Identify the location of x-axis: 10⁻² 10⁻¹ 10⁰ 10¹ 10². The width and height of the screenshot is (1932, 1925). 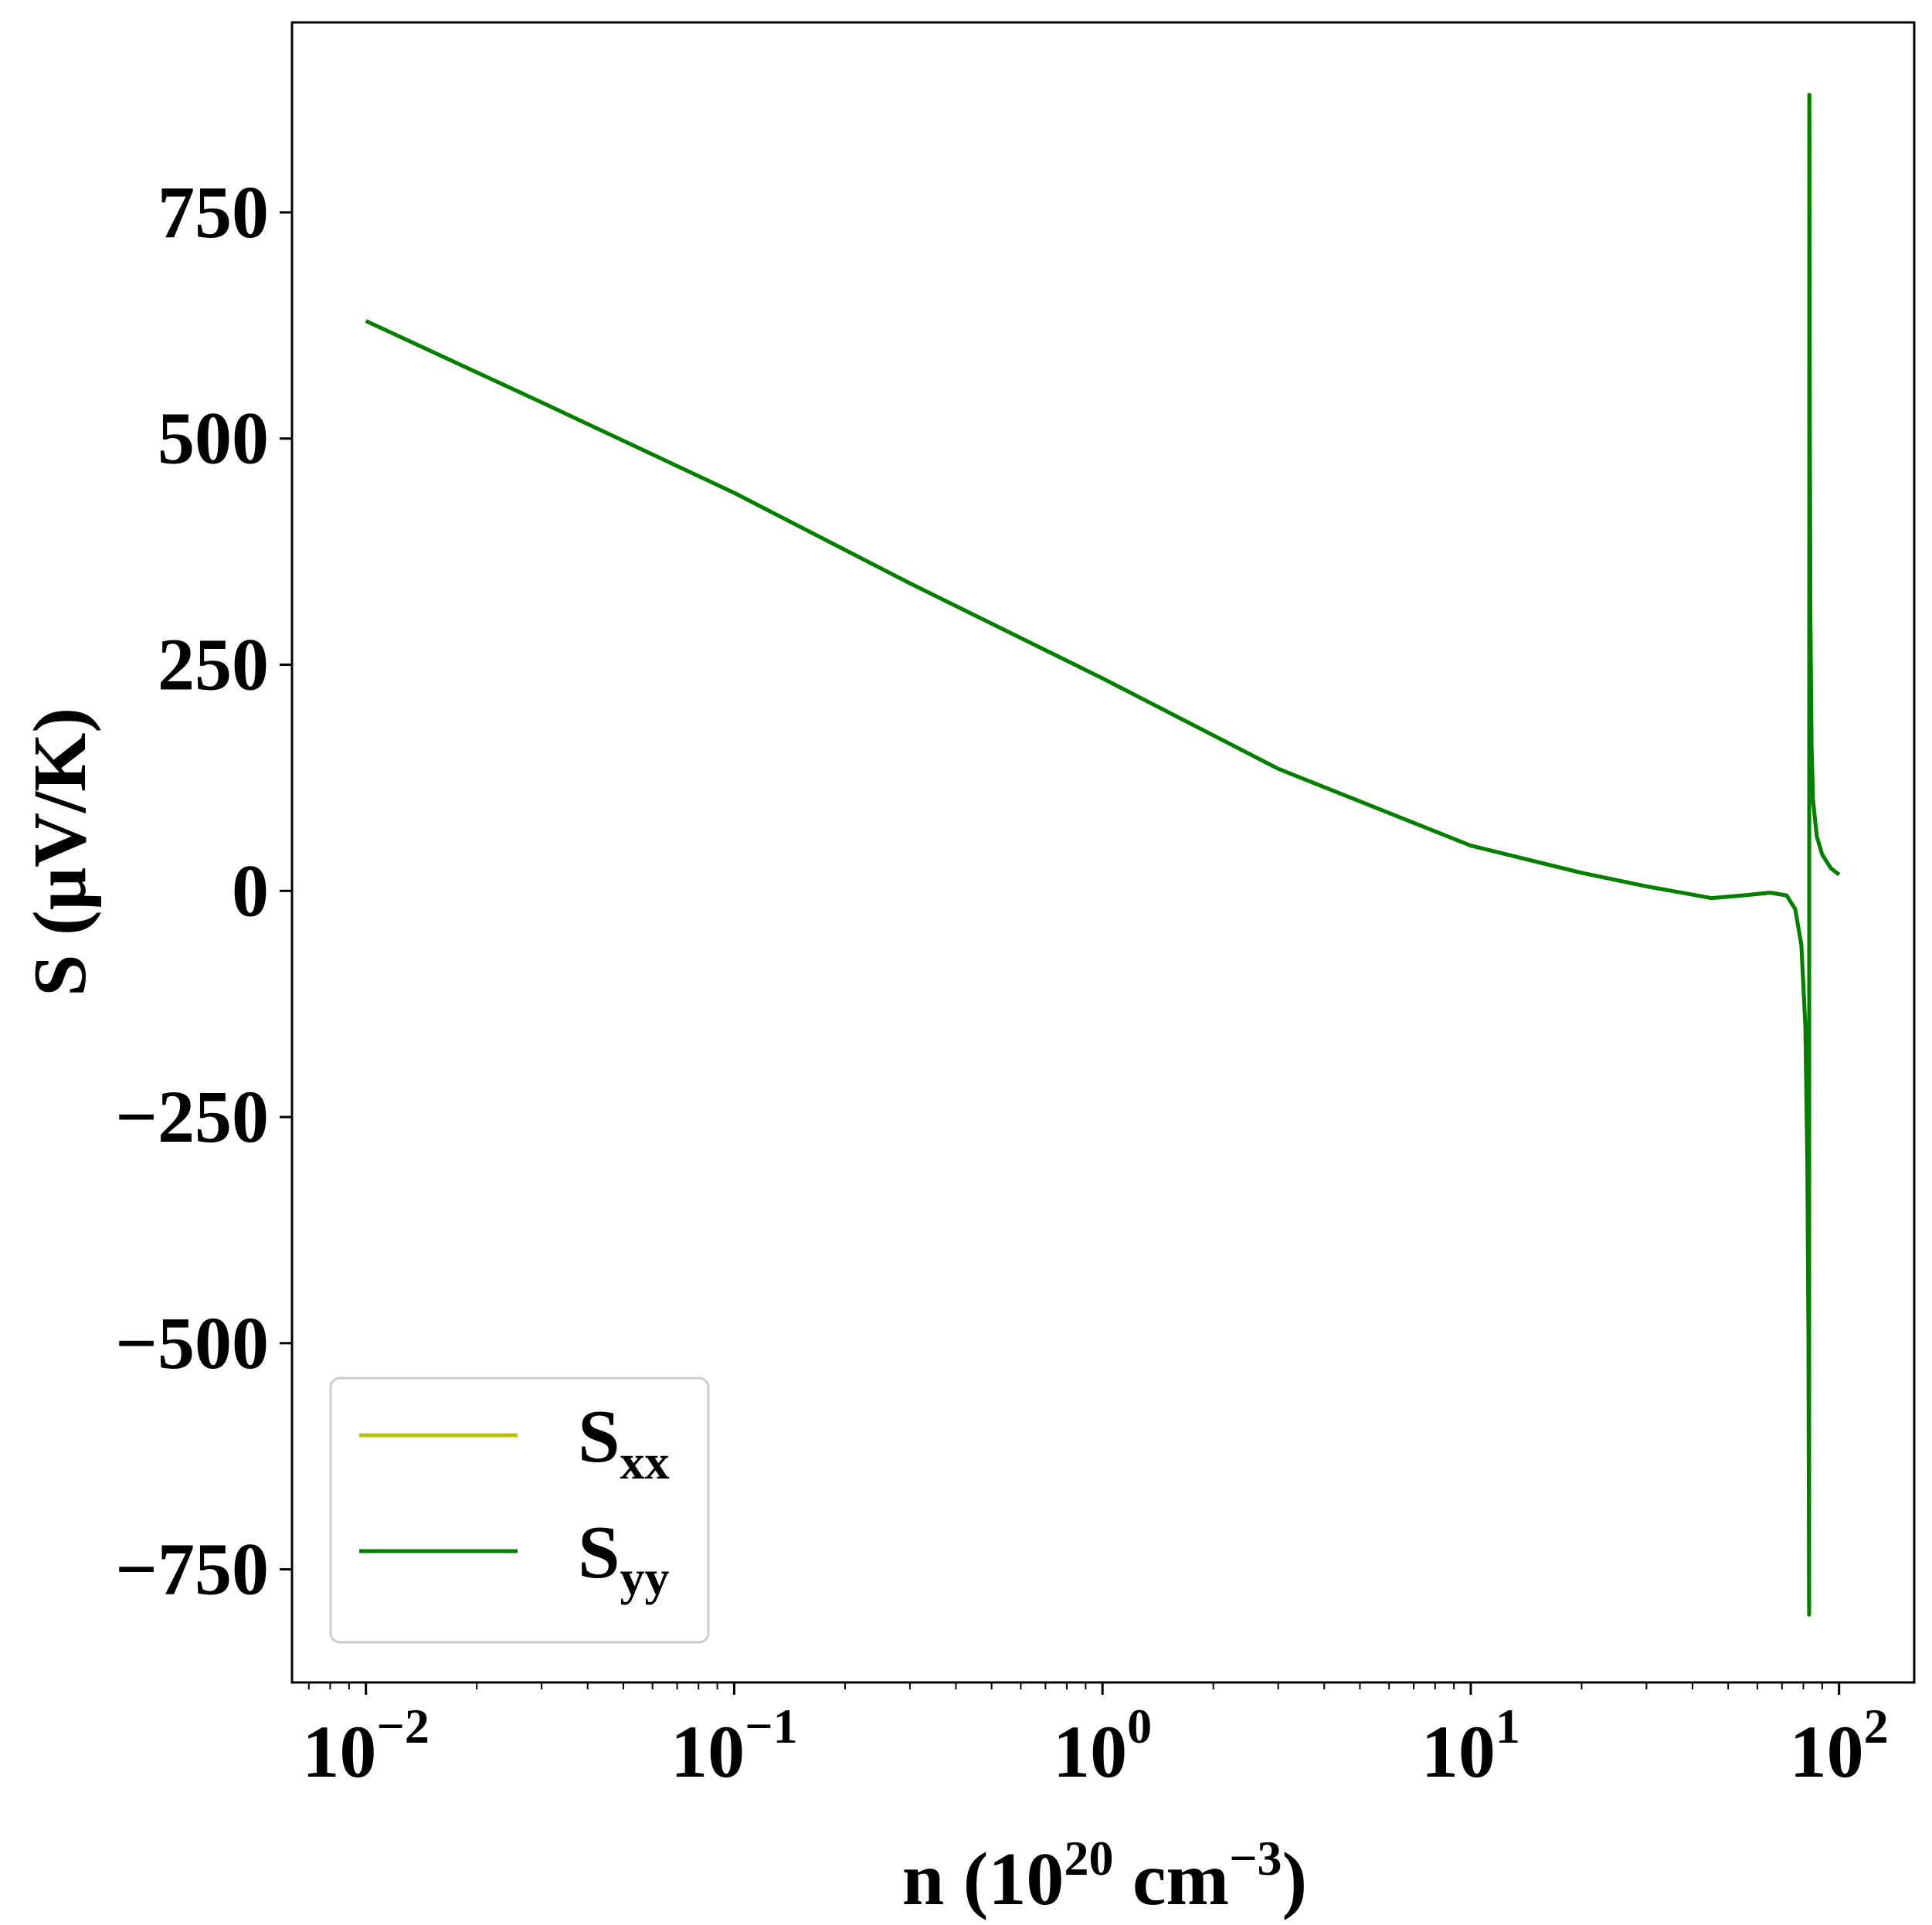
(1095, 1737).